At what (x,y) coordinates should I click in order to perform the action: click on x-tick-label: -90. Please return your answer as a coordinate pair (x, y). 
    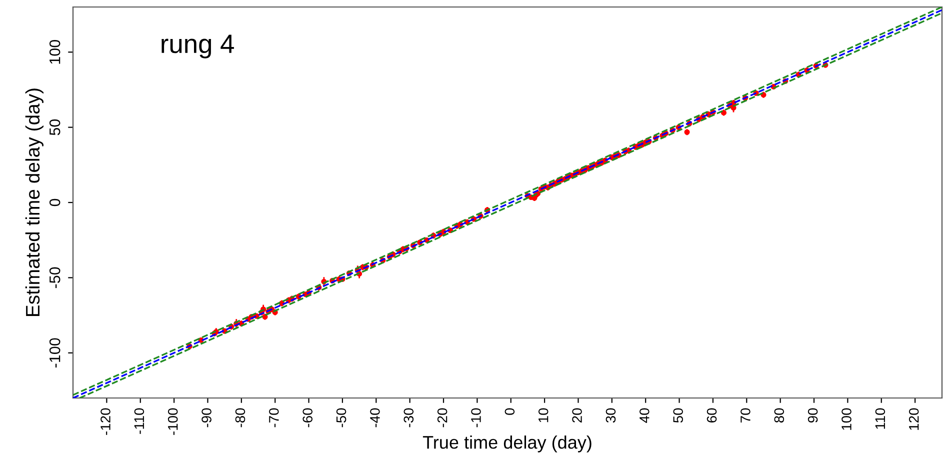
    Looking at the image, I should click on (207, 418).